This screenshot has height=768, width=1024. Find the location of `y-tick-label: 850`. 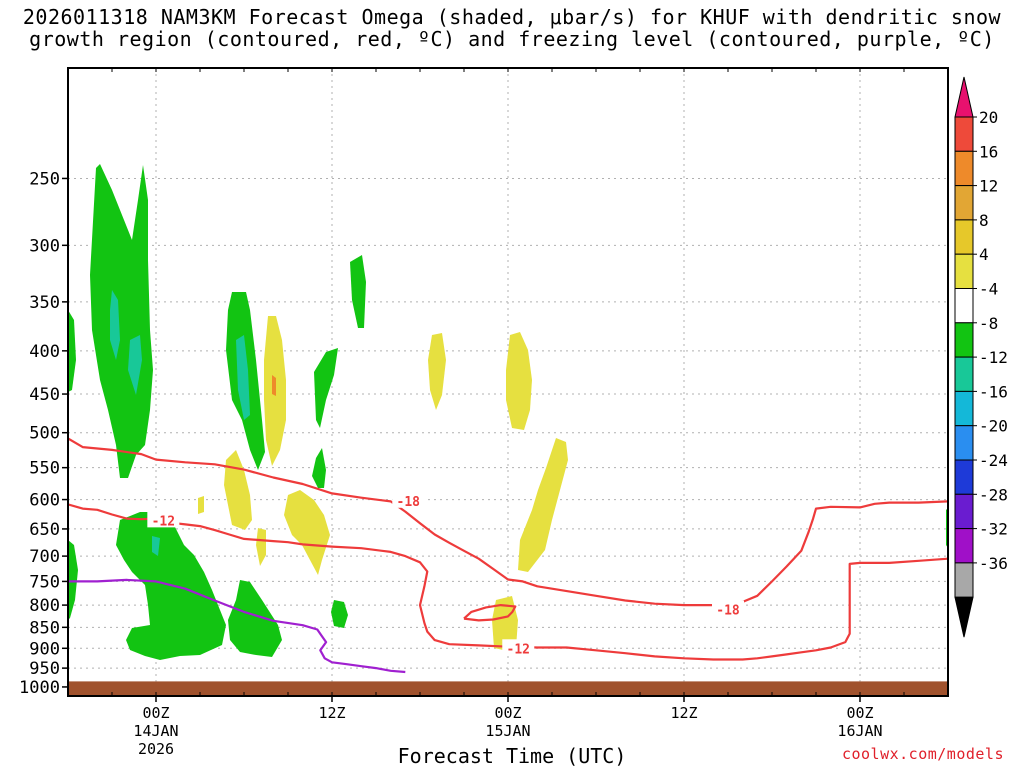

y-tick-label: 850 is located at coordinates (44, 628).